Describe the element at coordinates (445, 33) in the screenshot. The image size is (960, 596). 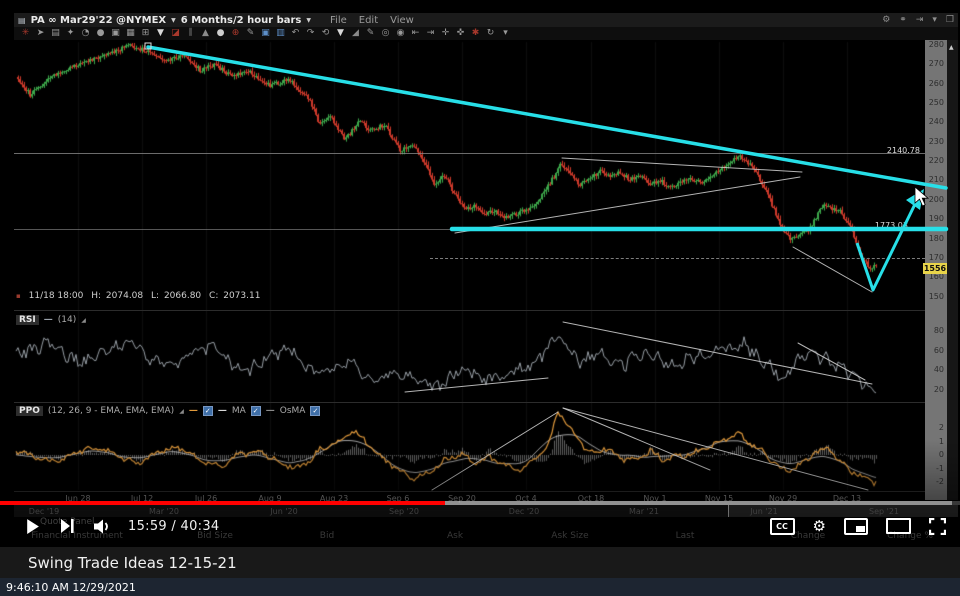
I see `center-icon: ✛` at that location.